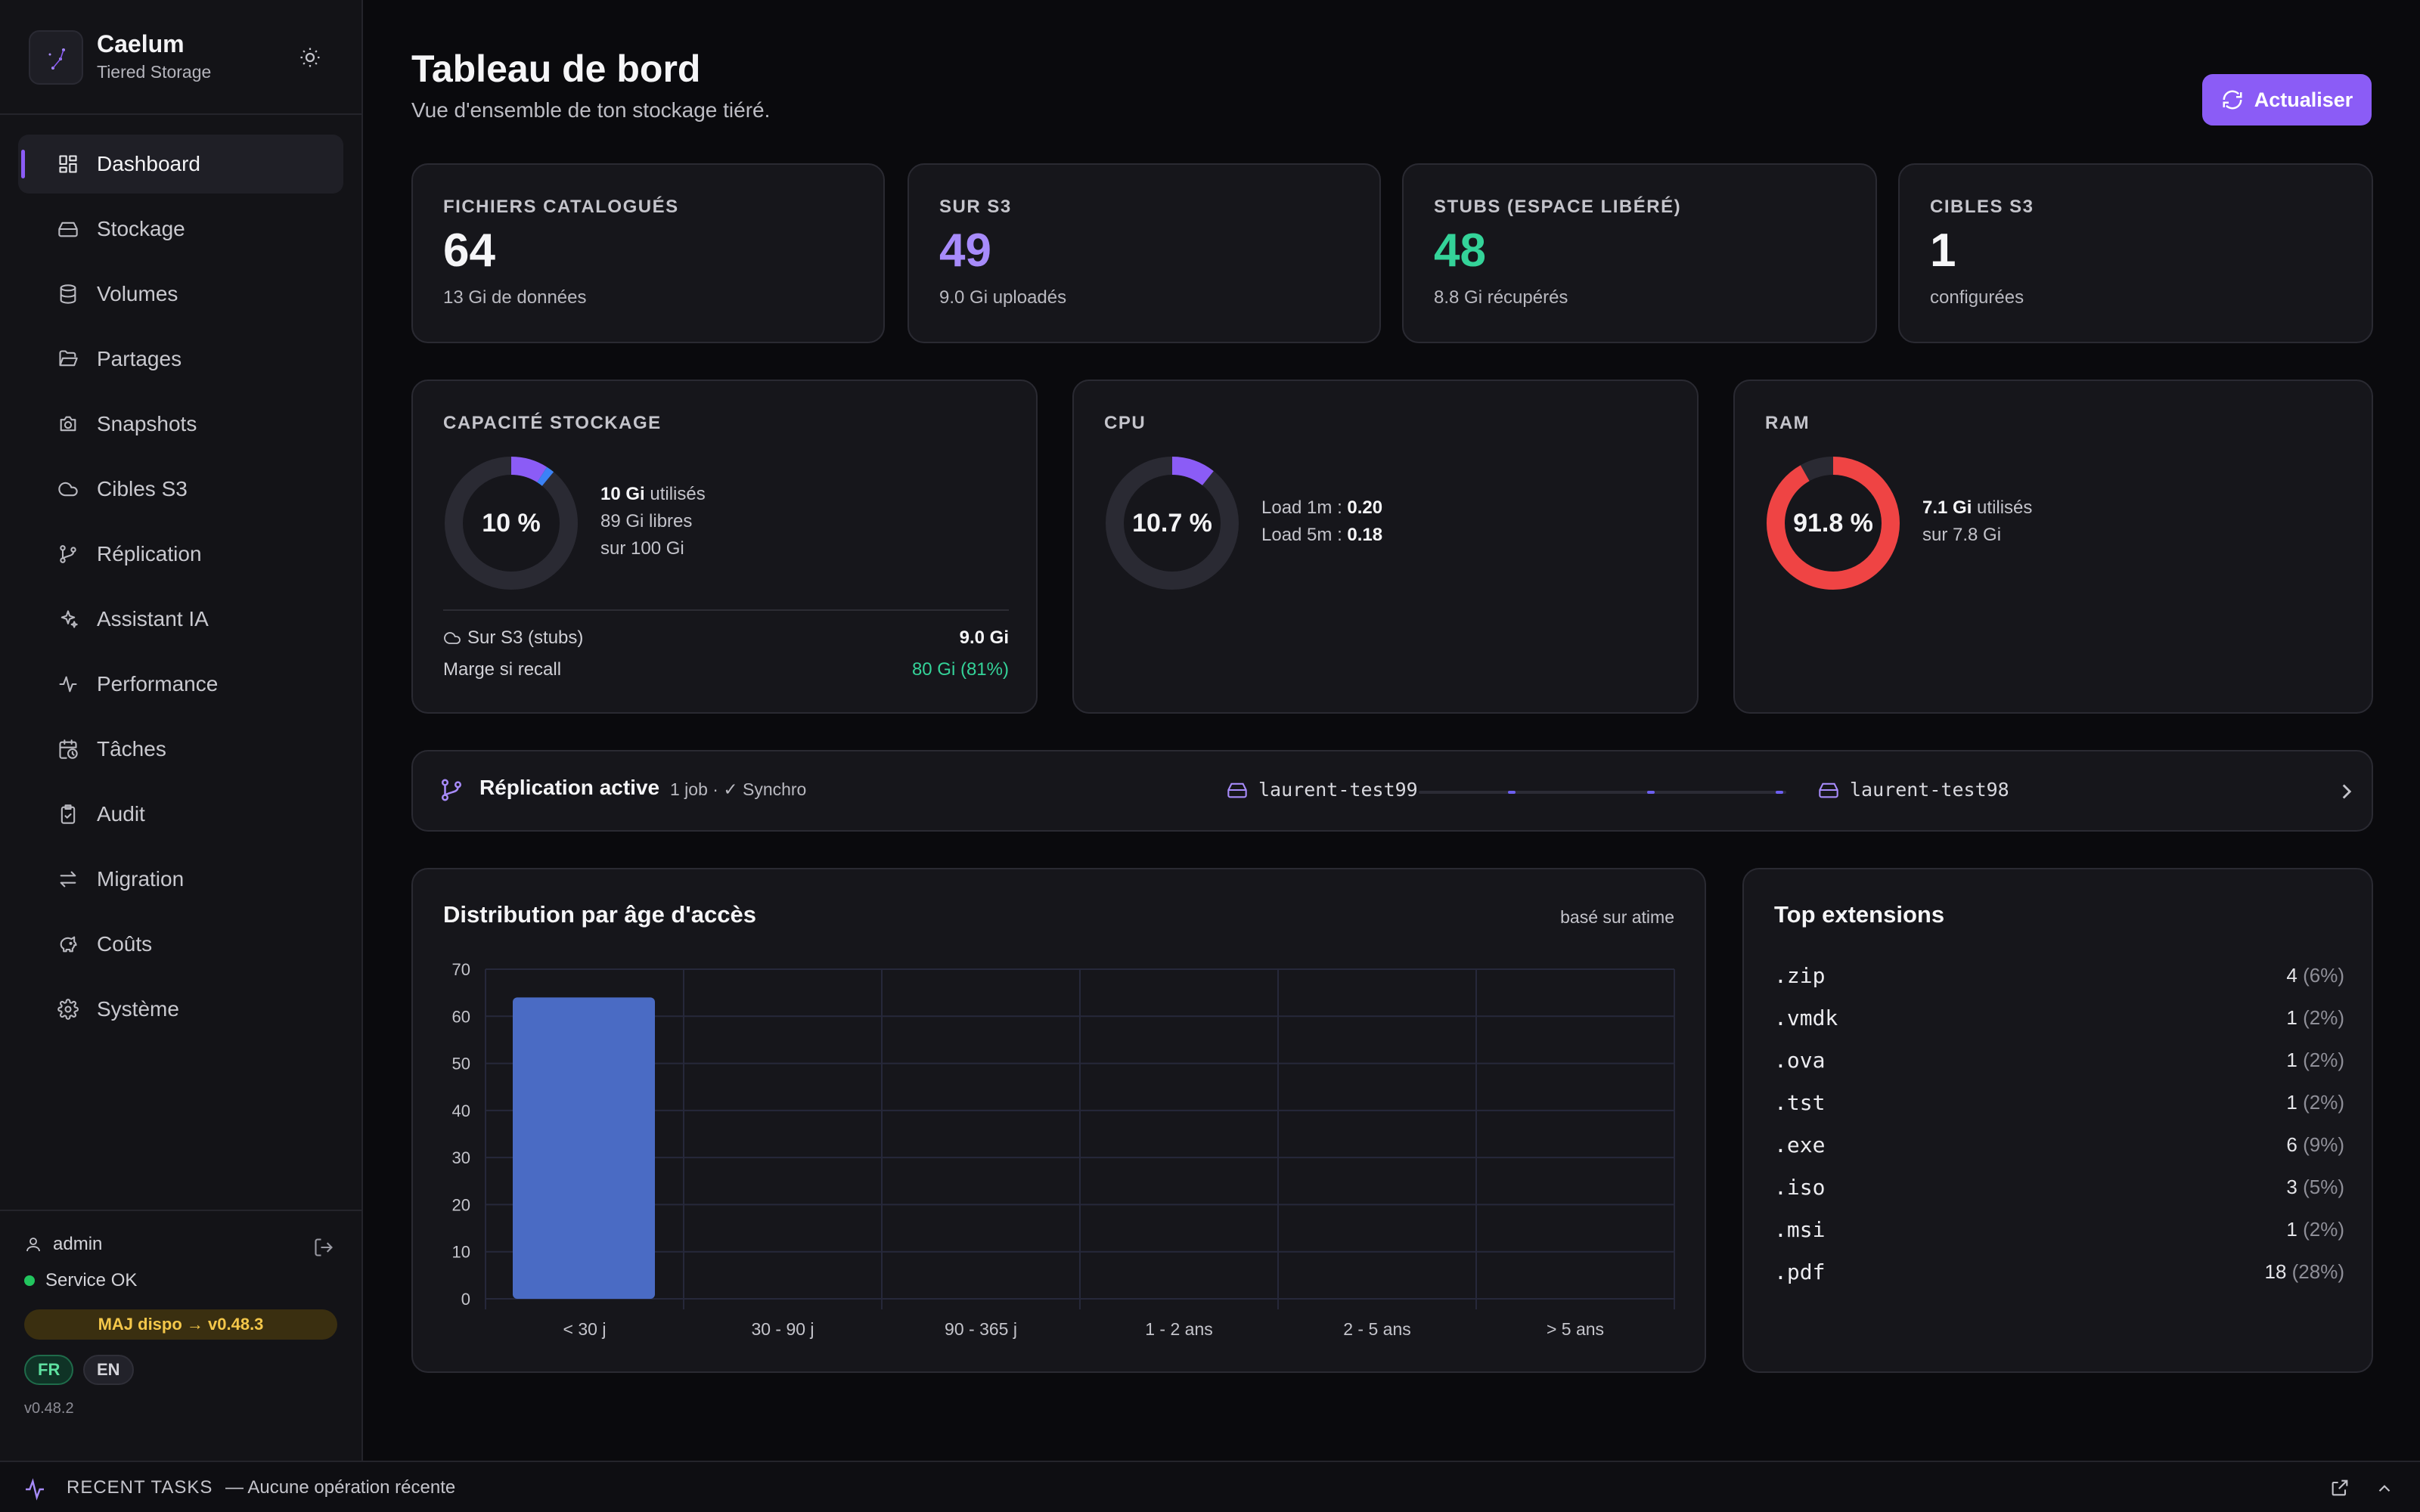 The width and height of the screenshot is (2420, 1512). What do you see at coordinates (137, 293) in the screenshot?
I see `sidebar-item-label: Volumes` at bounding box center [137, 293].